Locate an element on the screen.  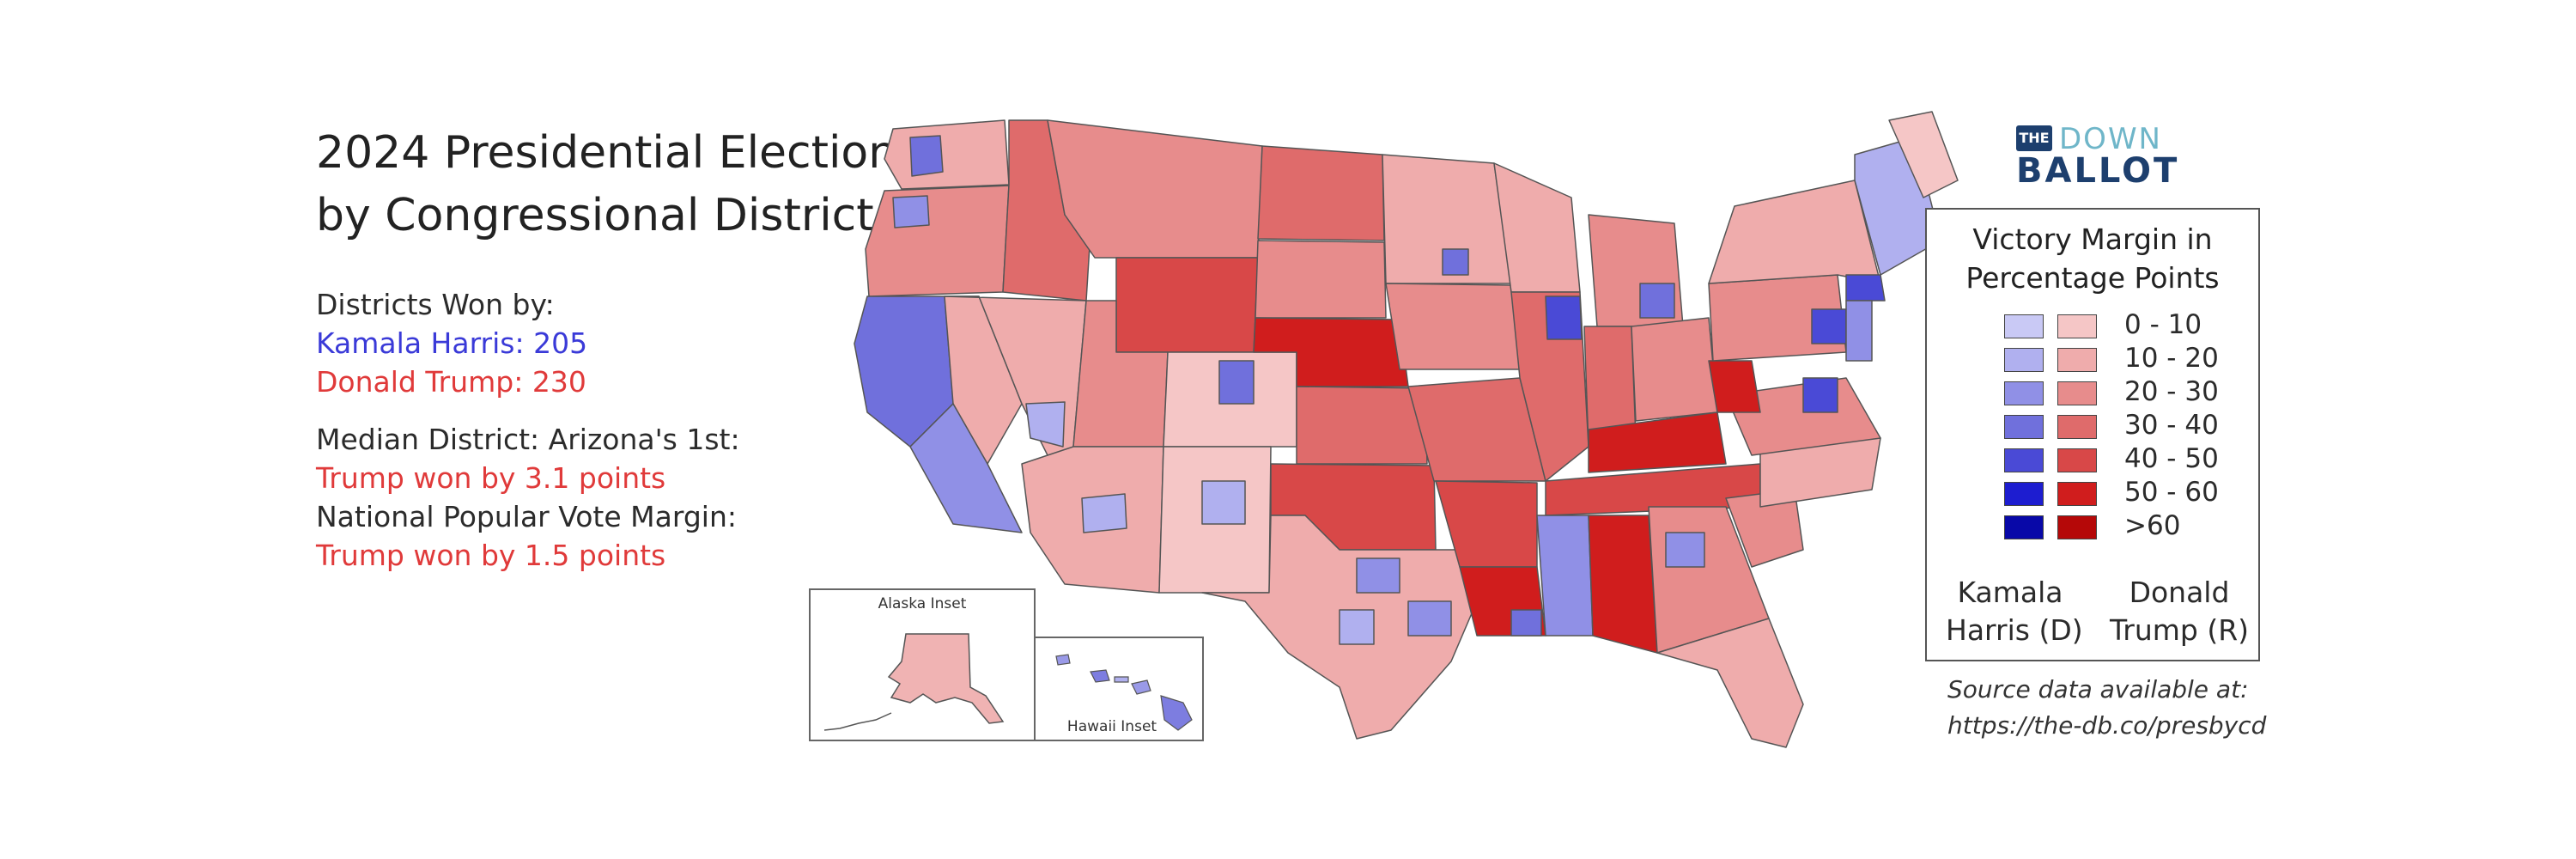
region-south-dakota is located at coordinates (1321, 280).